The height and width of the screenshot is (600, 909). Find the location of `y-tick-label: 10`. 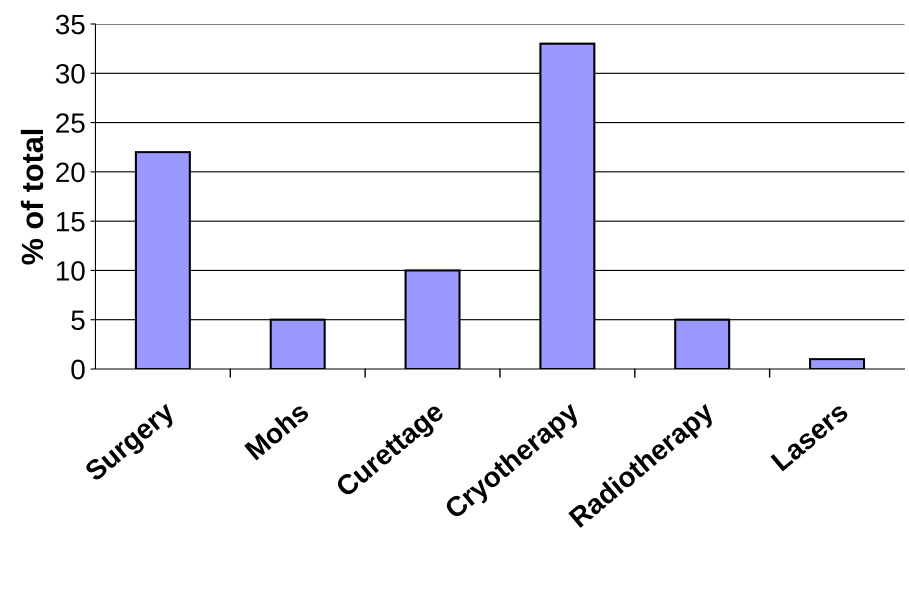

y-tick-label: 10 is located at coordinates (70, 271).